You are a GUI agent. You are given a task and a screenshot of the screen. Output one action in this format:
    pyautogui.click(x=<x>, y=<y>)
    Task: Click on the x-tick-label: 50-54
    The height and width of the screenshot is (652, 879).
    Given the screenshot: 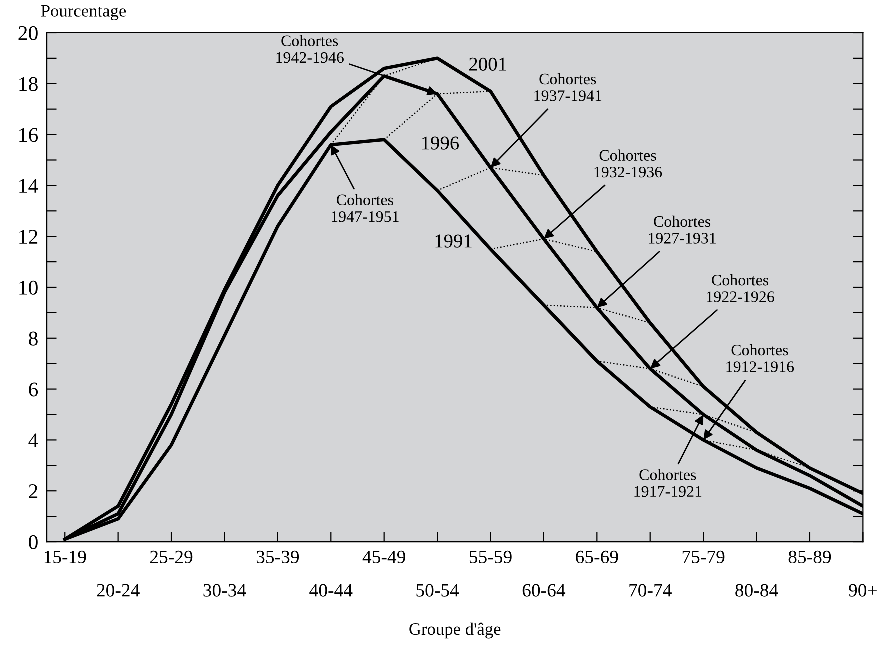 What is the action you would take?
    pyautogui.click(x=438, y=590)
    